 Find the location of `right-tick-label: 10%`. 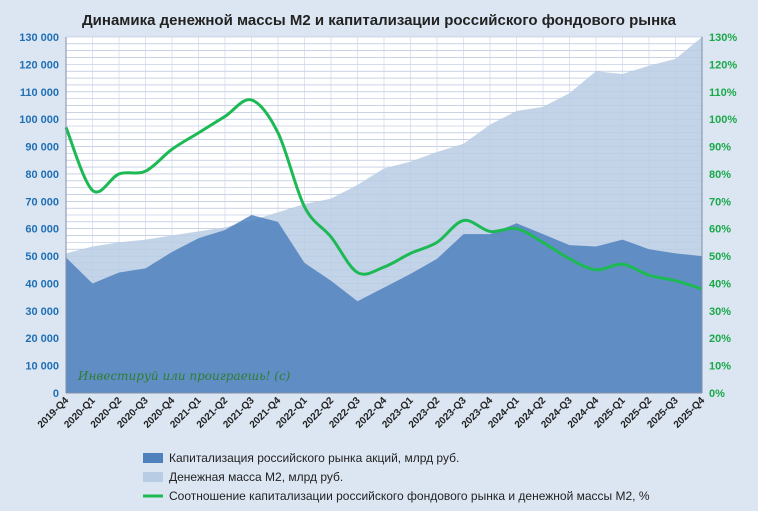

right-tick-label: 10% is located at coordinates (720, 367).